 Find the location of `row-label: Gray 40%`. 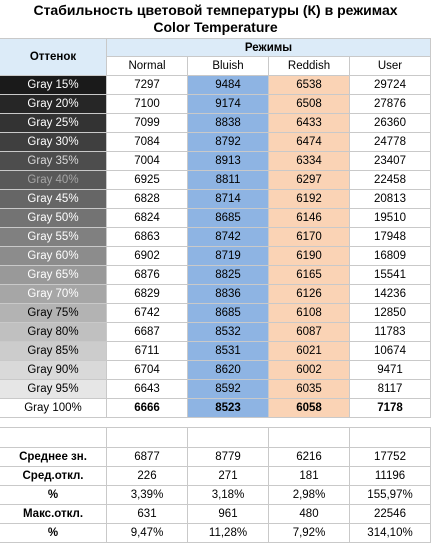

row-label: Gray 40% is located at coordinates (53, 180).